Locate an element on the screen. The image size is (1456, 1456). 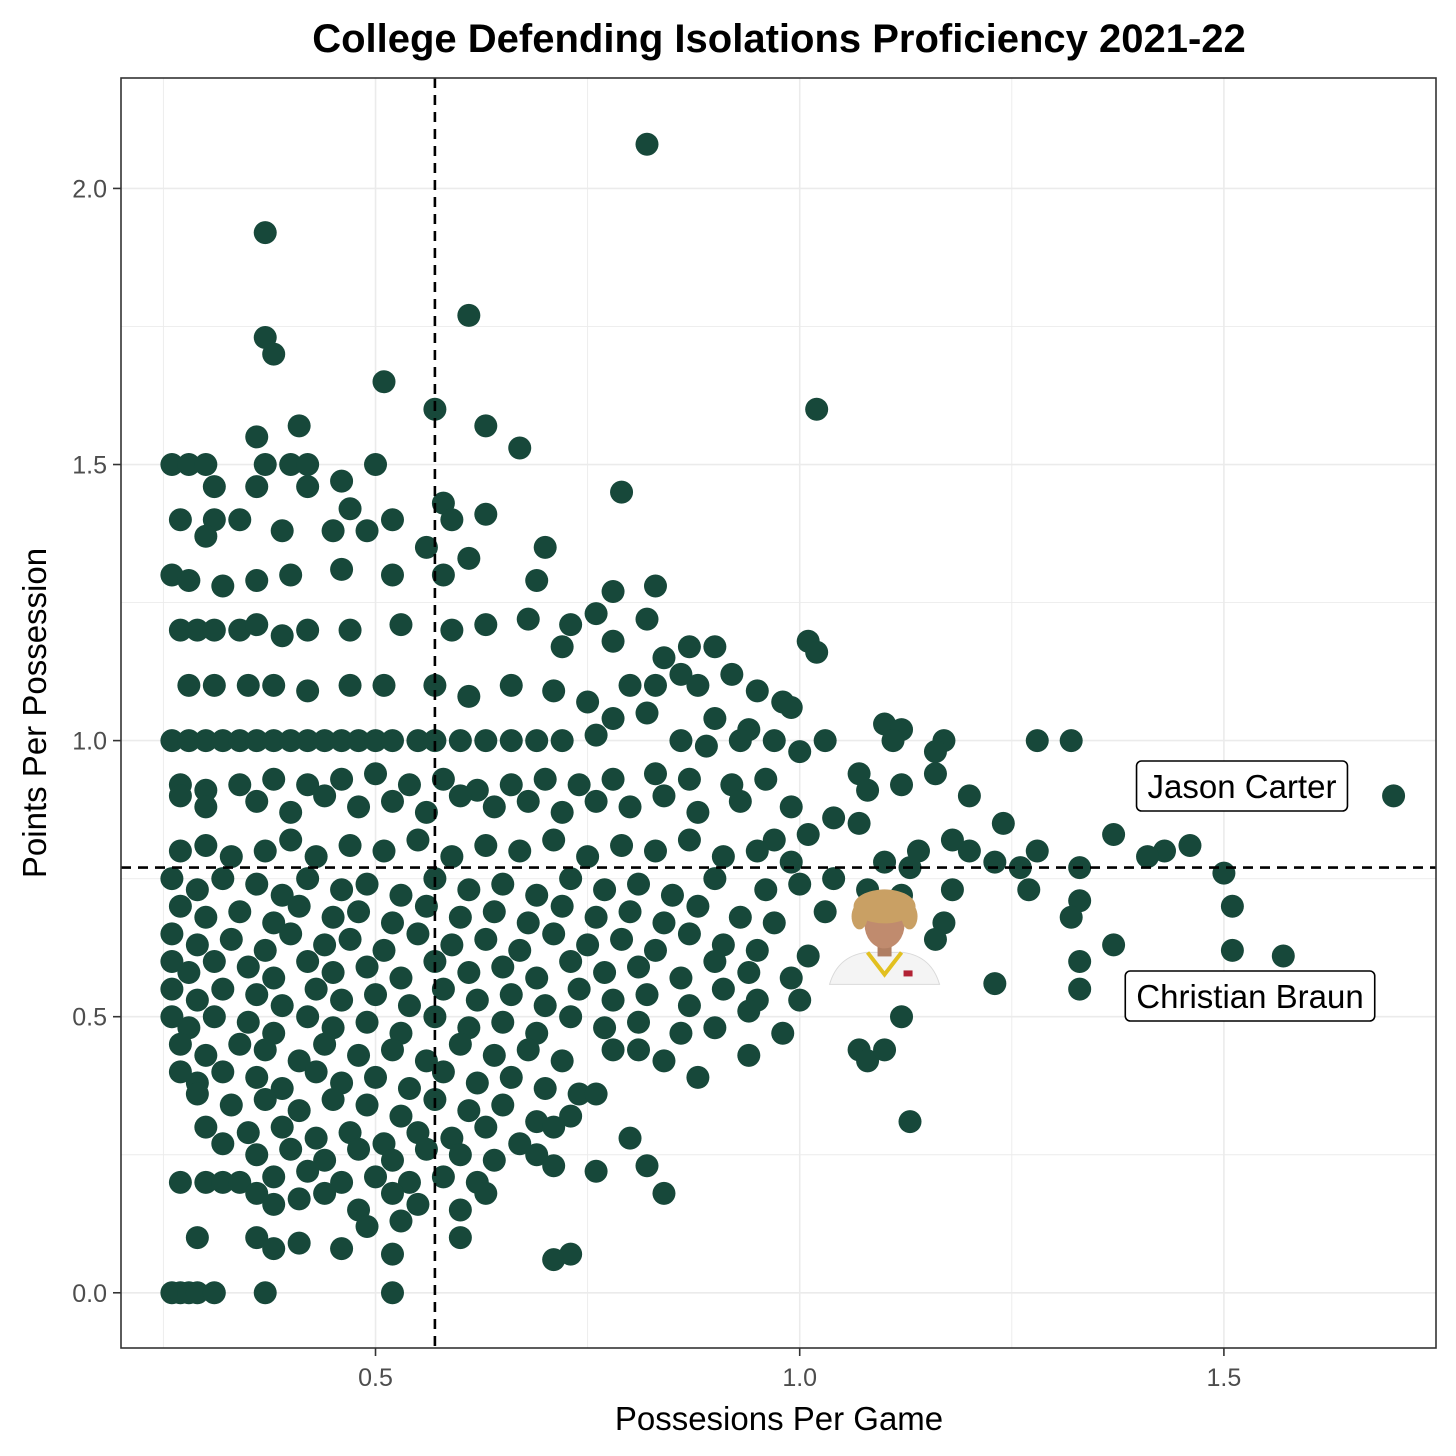
flag-patch is located at coordinates (908, 973).